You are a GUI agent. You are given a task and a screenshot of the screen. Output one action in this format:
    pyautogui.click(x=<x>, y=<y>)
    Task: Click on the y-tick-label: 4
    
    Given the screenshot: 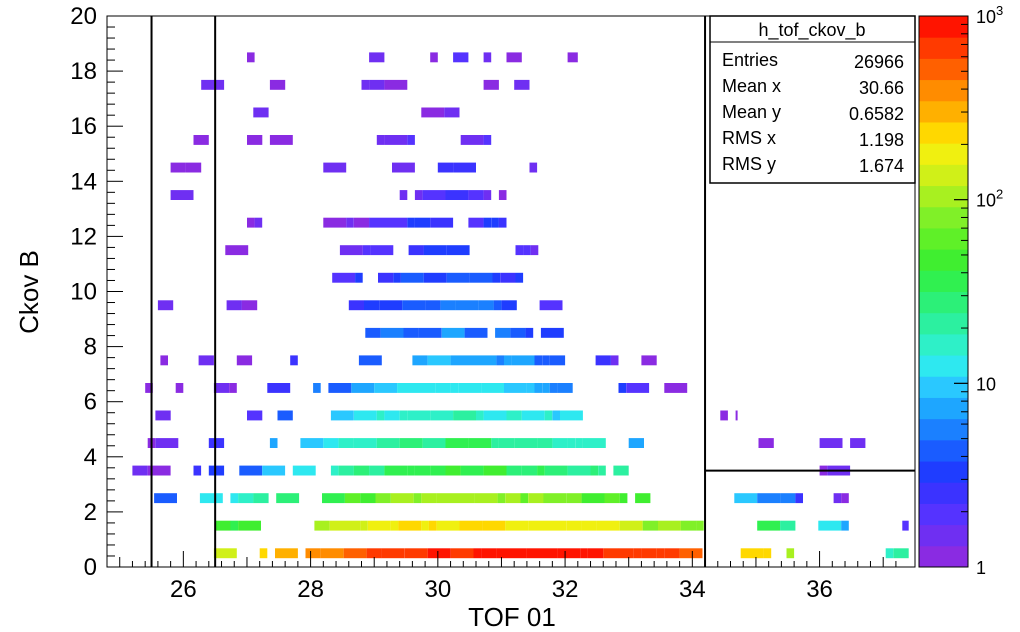 What is the action you would take?
    pyautogui.click(x=90, y=457)
    